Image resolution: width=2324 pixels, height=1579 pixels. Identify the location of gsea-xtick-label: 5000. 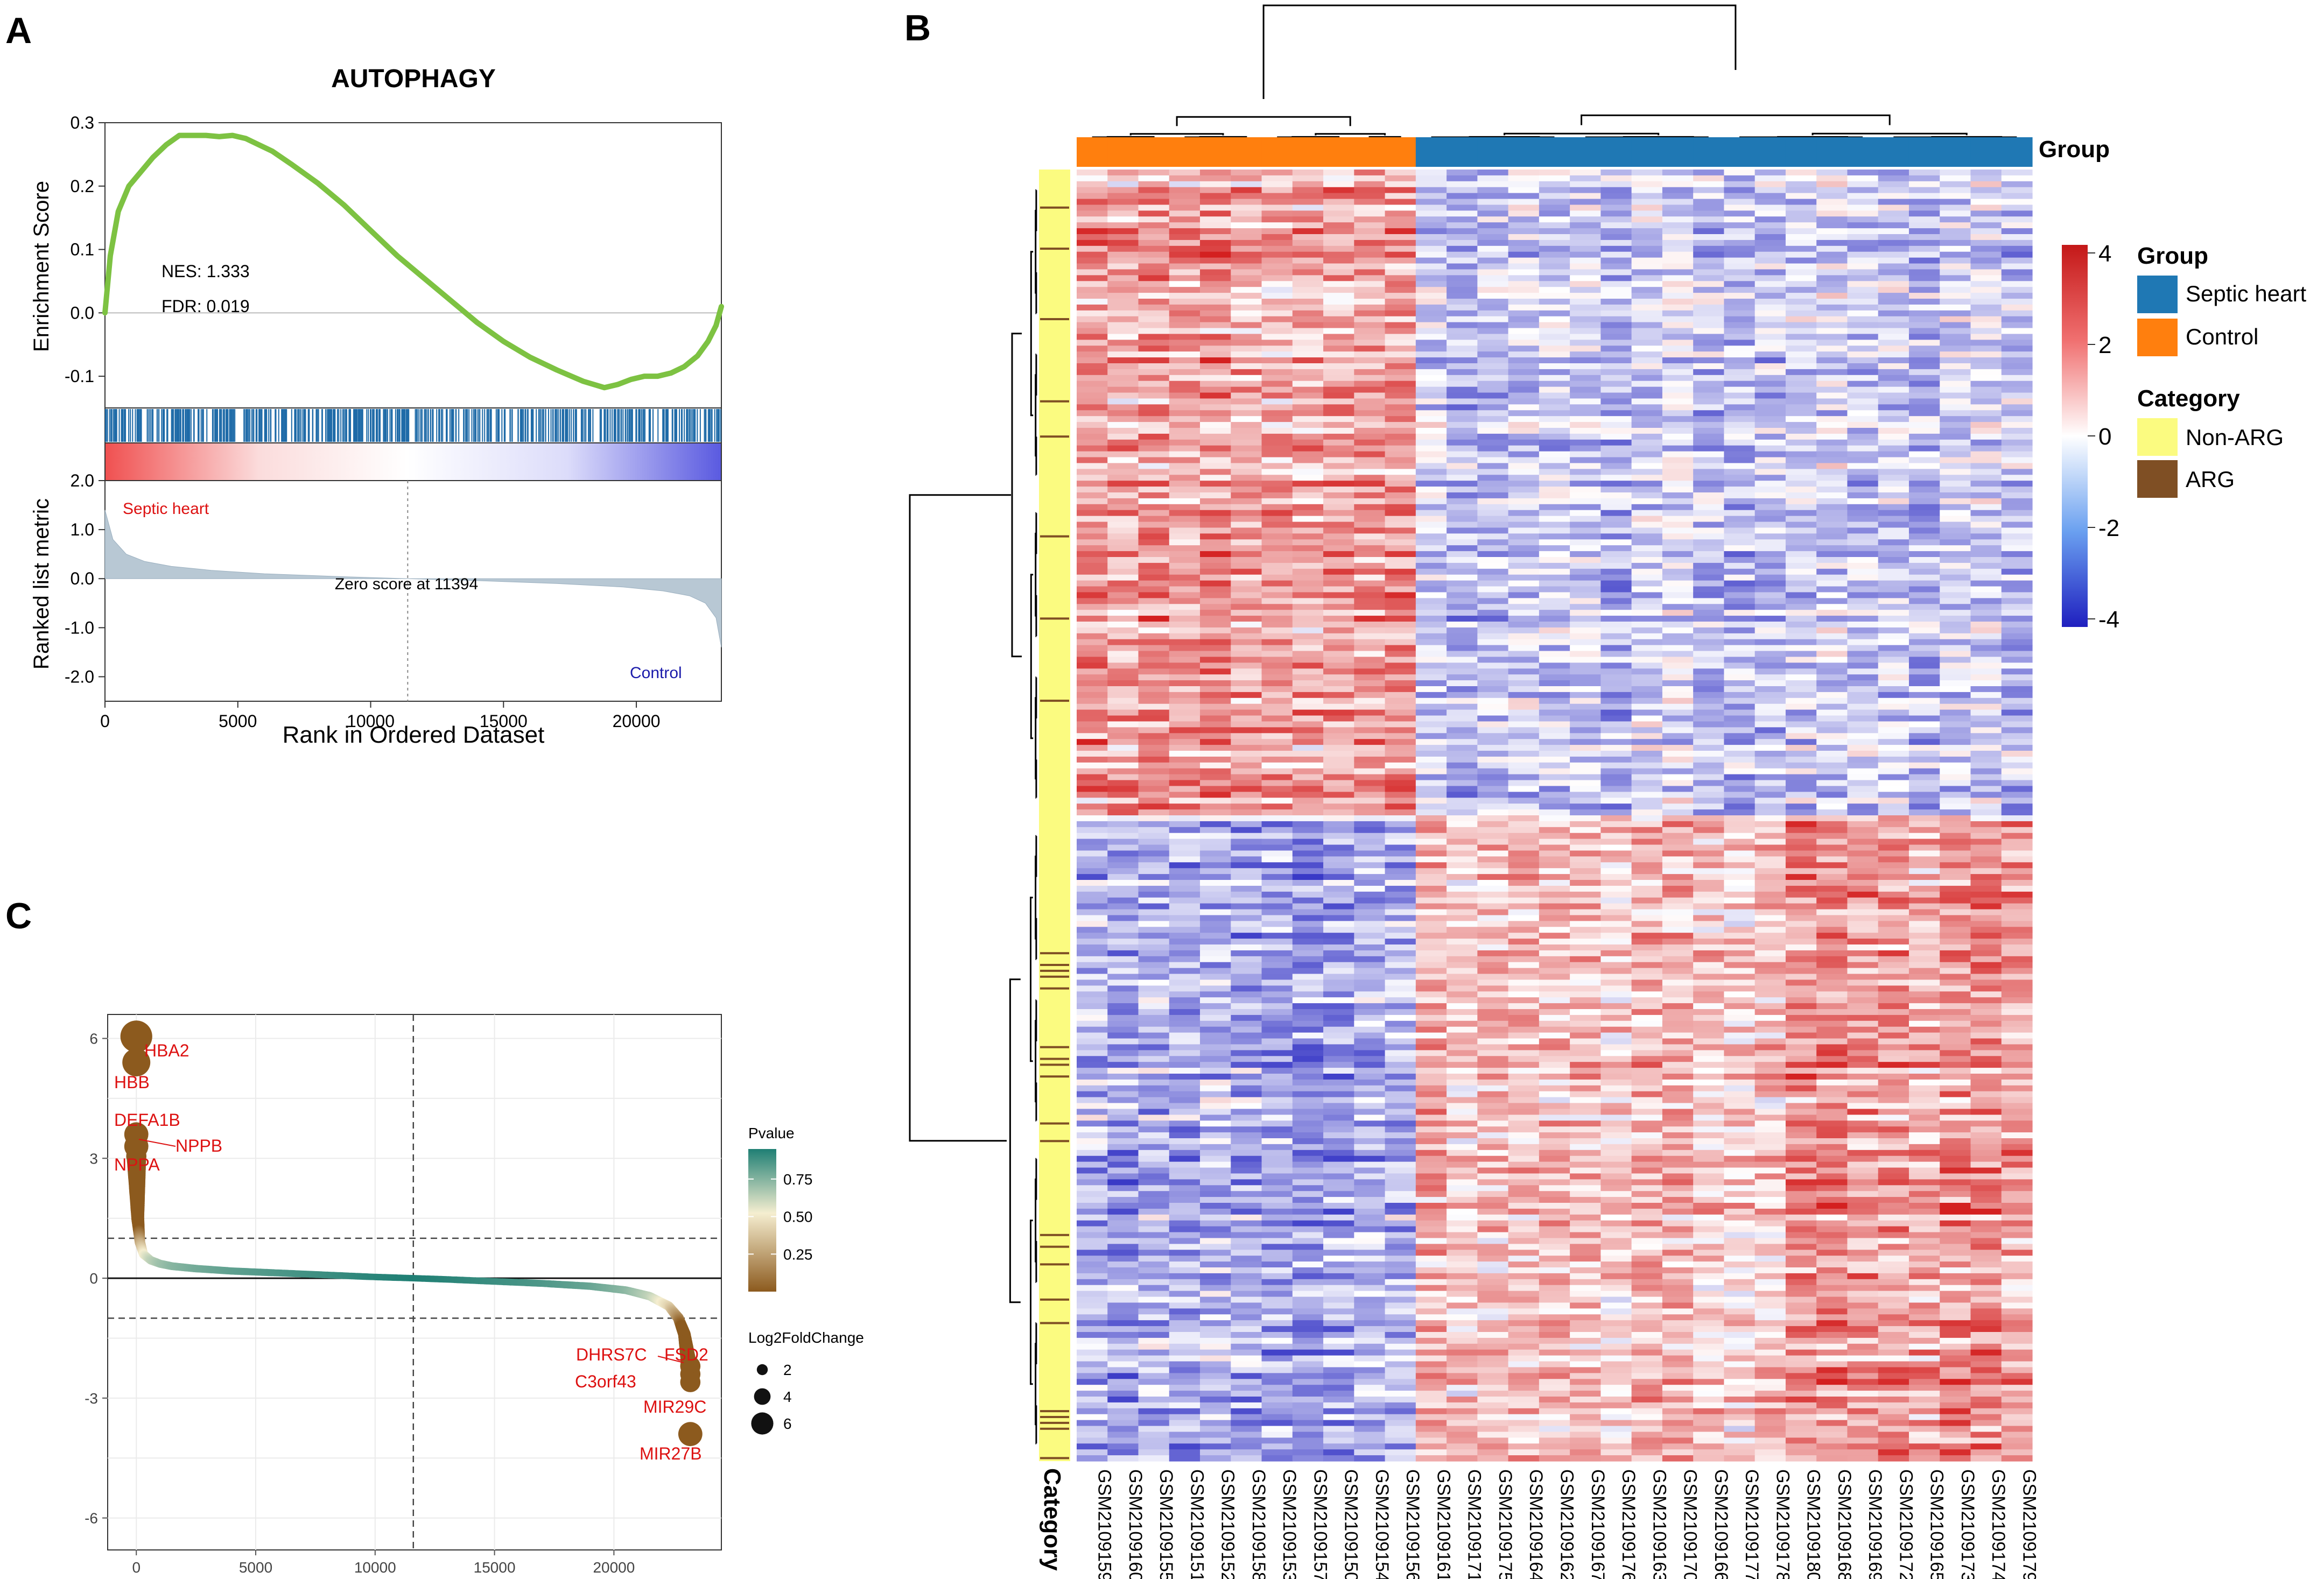
(238, 721).